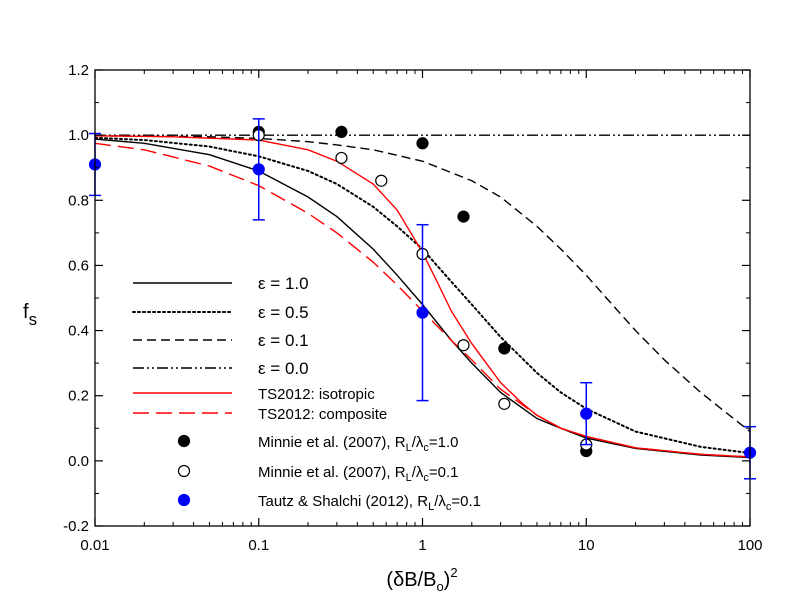  I want to click on x-tick-label: 0.01, so click(94, 545).